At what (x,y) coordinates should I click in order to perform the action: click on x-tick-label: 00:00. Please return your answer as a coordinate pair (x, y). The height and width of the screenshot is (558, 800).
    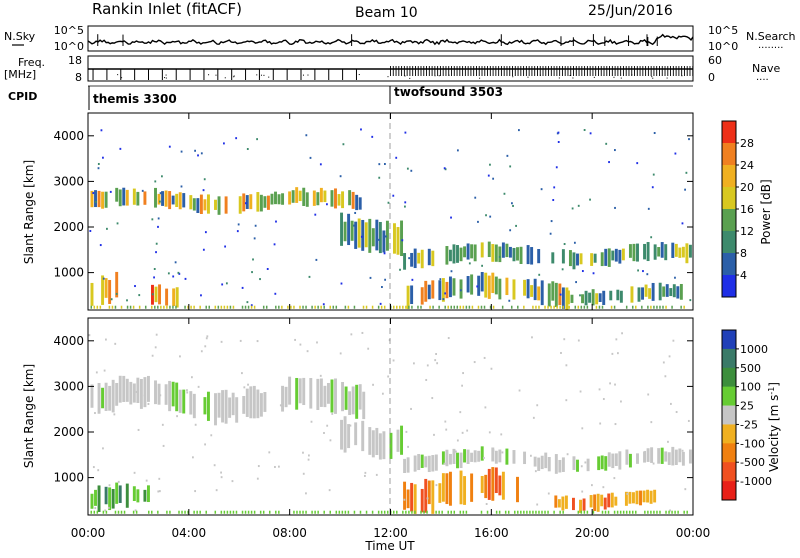
    Looking at the image, I should click on (88, 533).